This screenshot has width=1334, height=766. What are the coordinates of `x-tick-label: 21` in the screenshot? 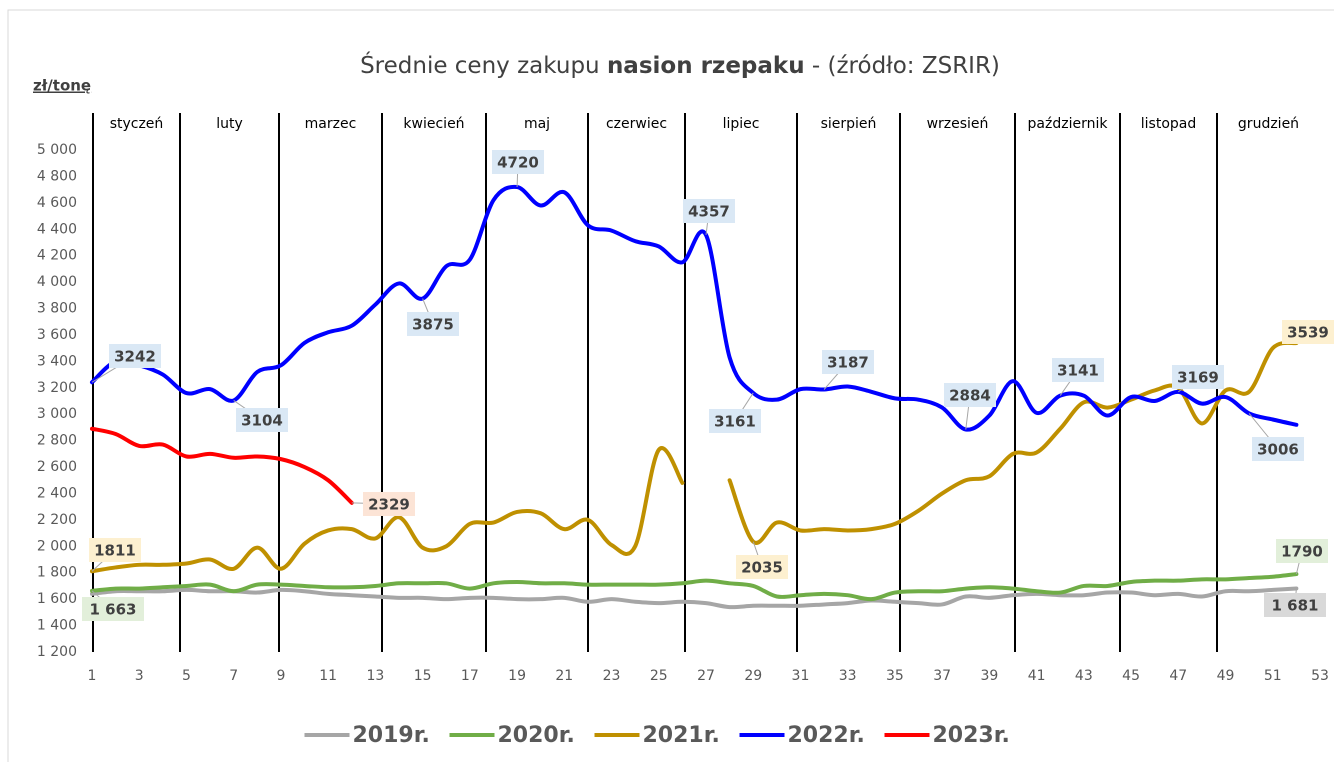 It's located at (564, 676).